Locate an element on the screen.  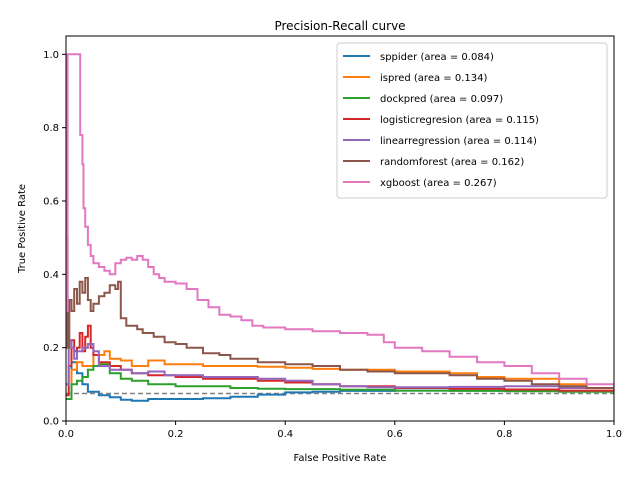
legend-entry-3: logisticregresion (area = 0.115) is located at coordinates (459, 120).